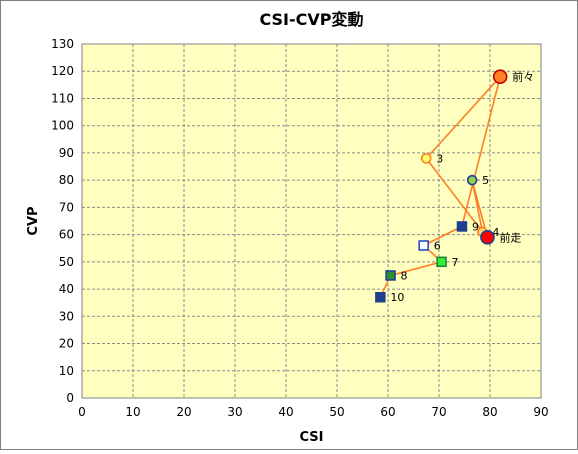 The image size is (578, 454). I want to click on y-tick-label: 130, so click(62, 44).